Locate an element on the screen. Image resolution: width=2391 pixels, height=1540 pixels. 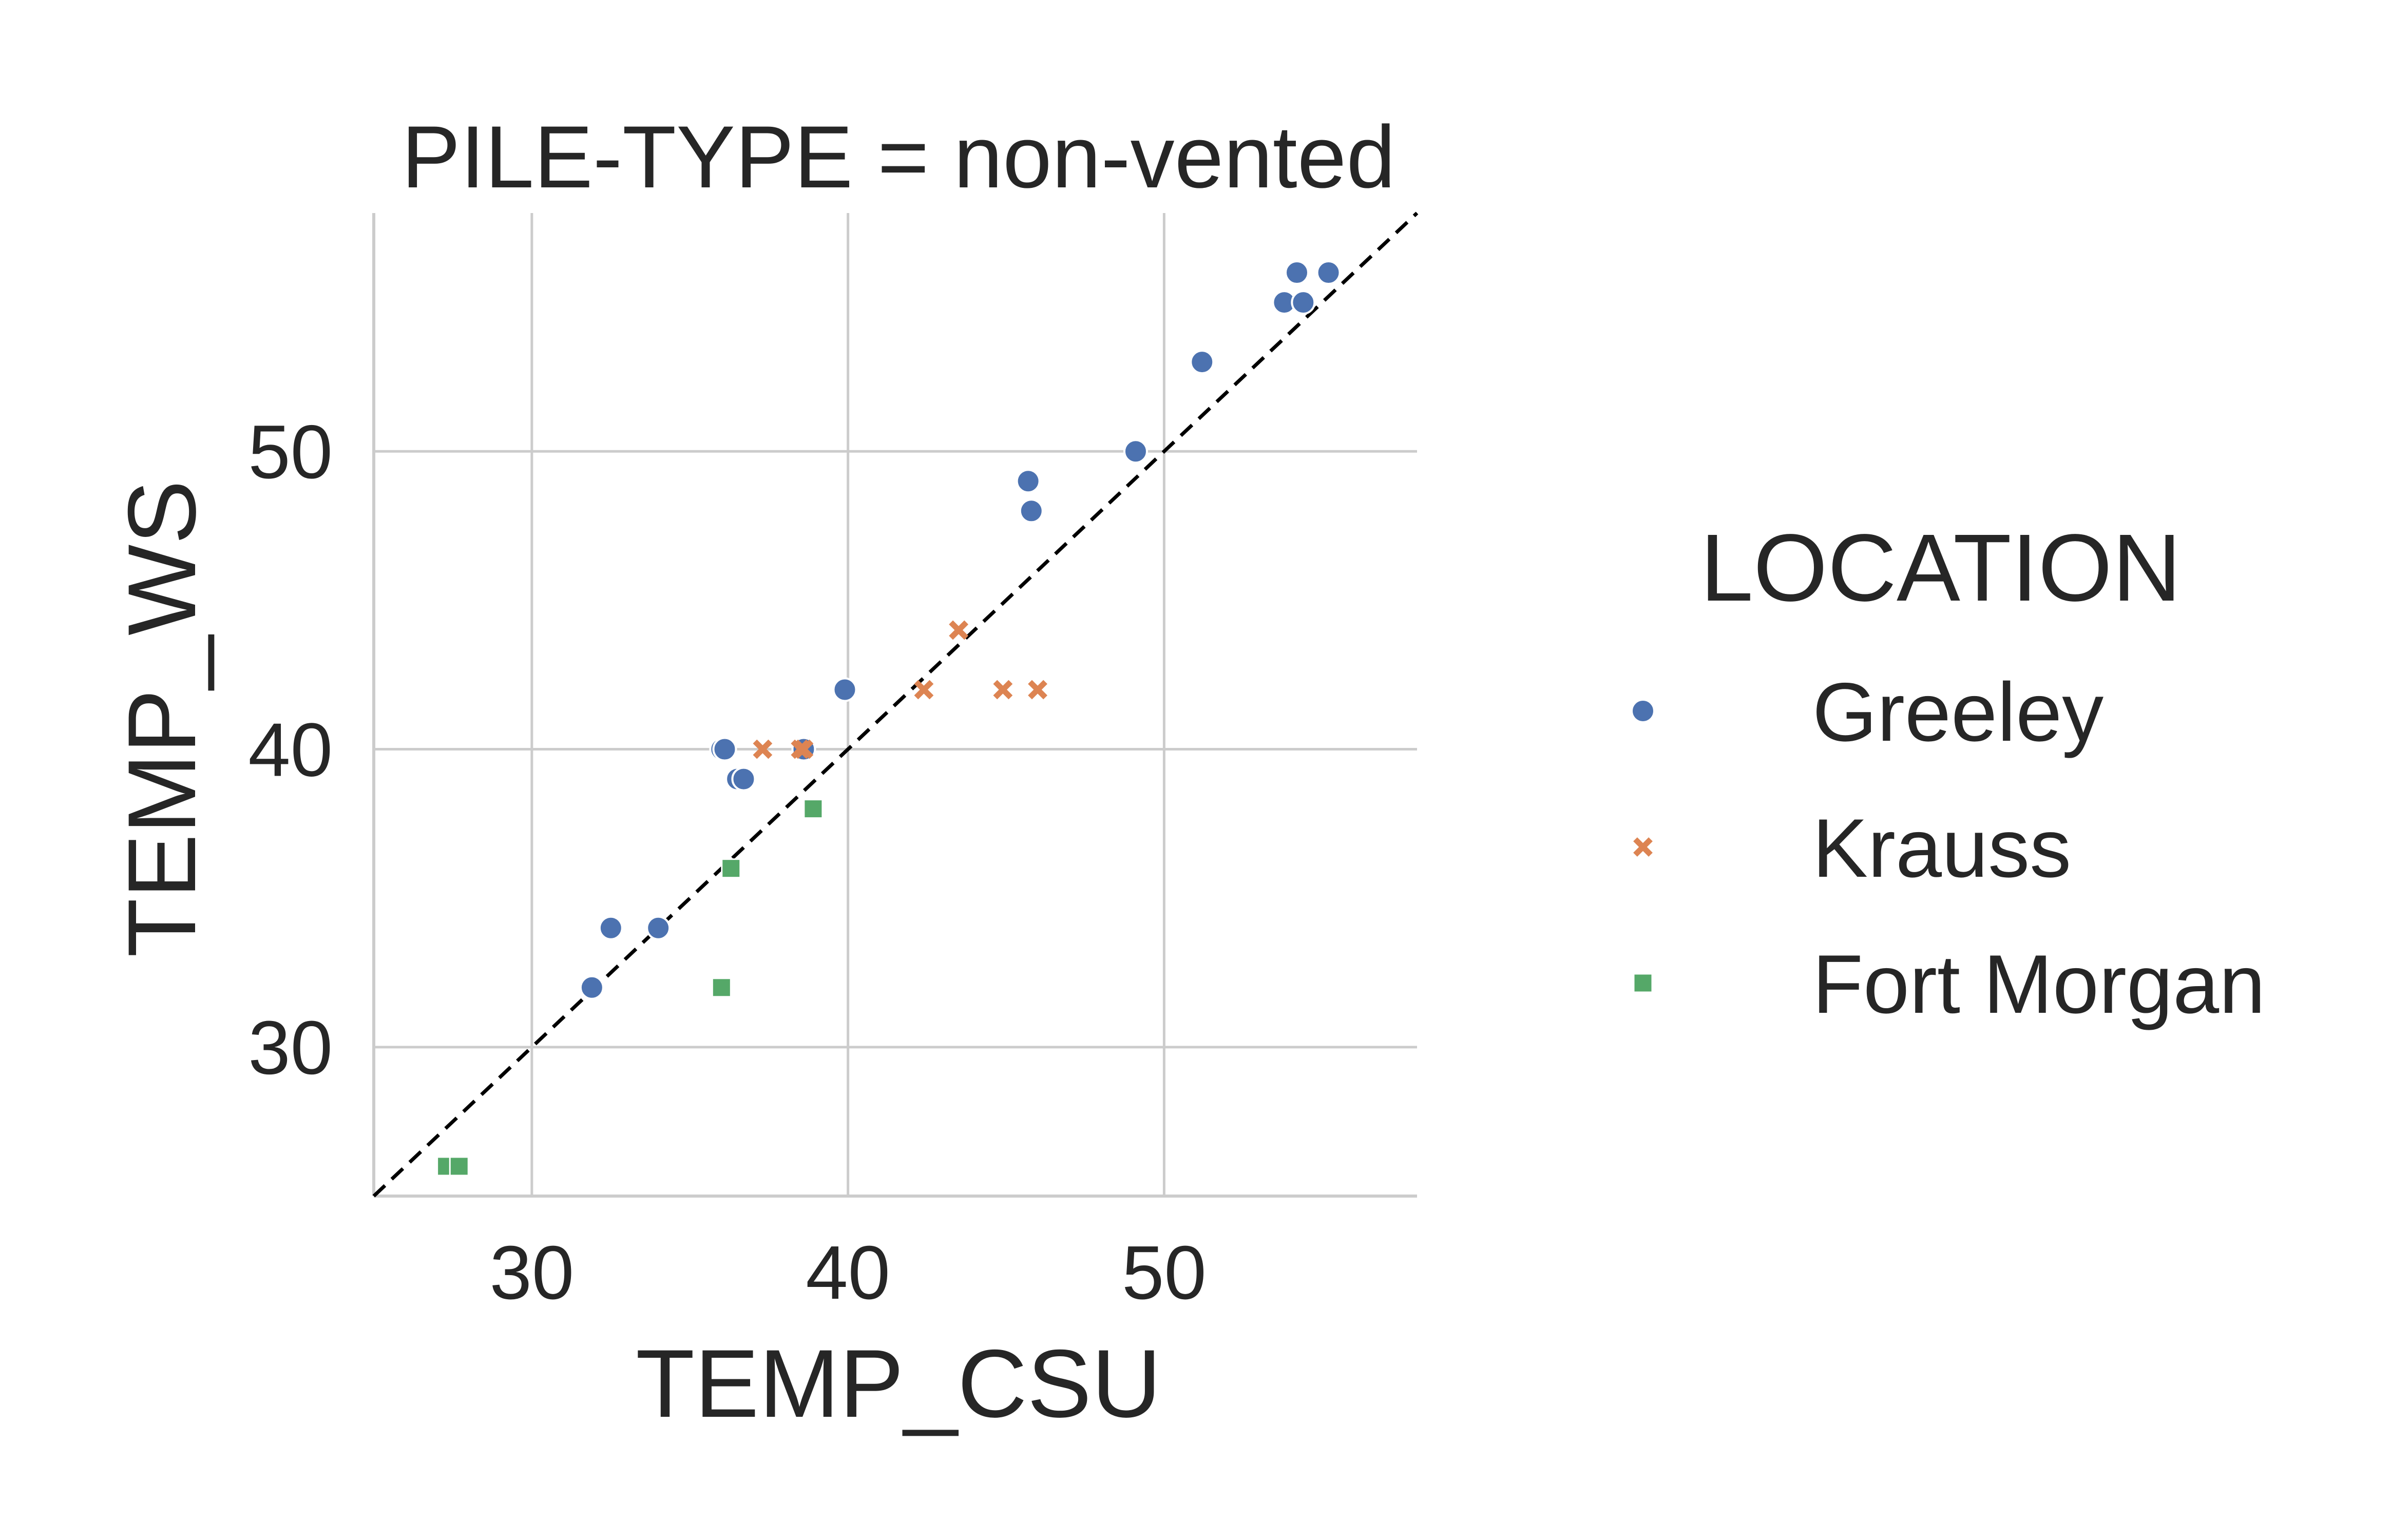
legend: LOCATION Greeley Krauss Fort Morgan is located at coordinates (1948, 773).